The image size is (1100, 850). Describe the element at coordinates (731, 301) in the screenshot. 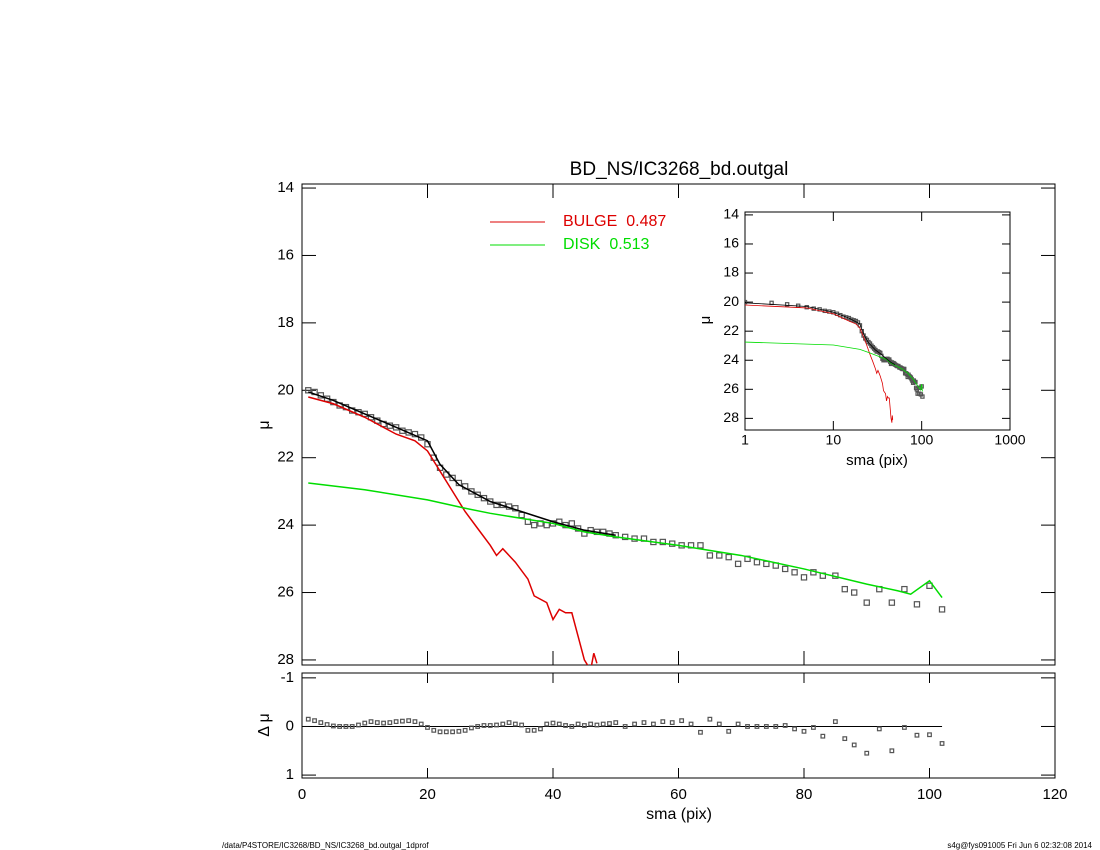

I see `inset-y-tick-label: 20` at that location.